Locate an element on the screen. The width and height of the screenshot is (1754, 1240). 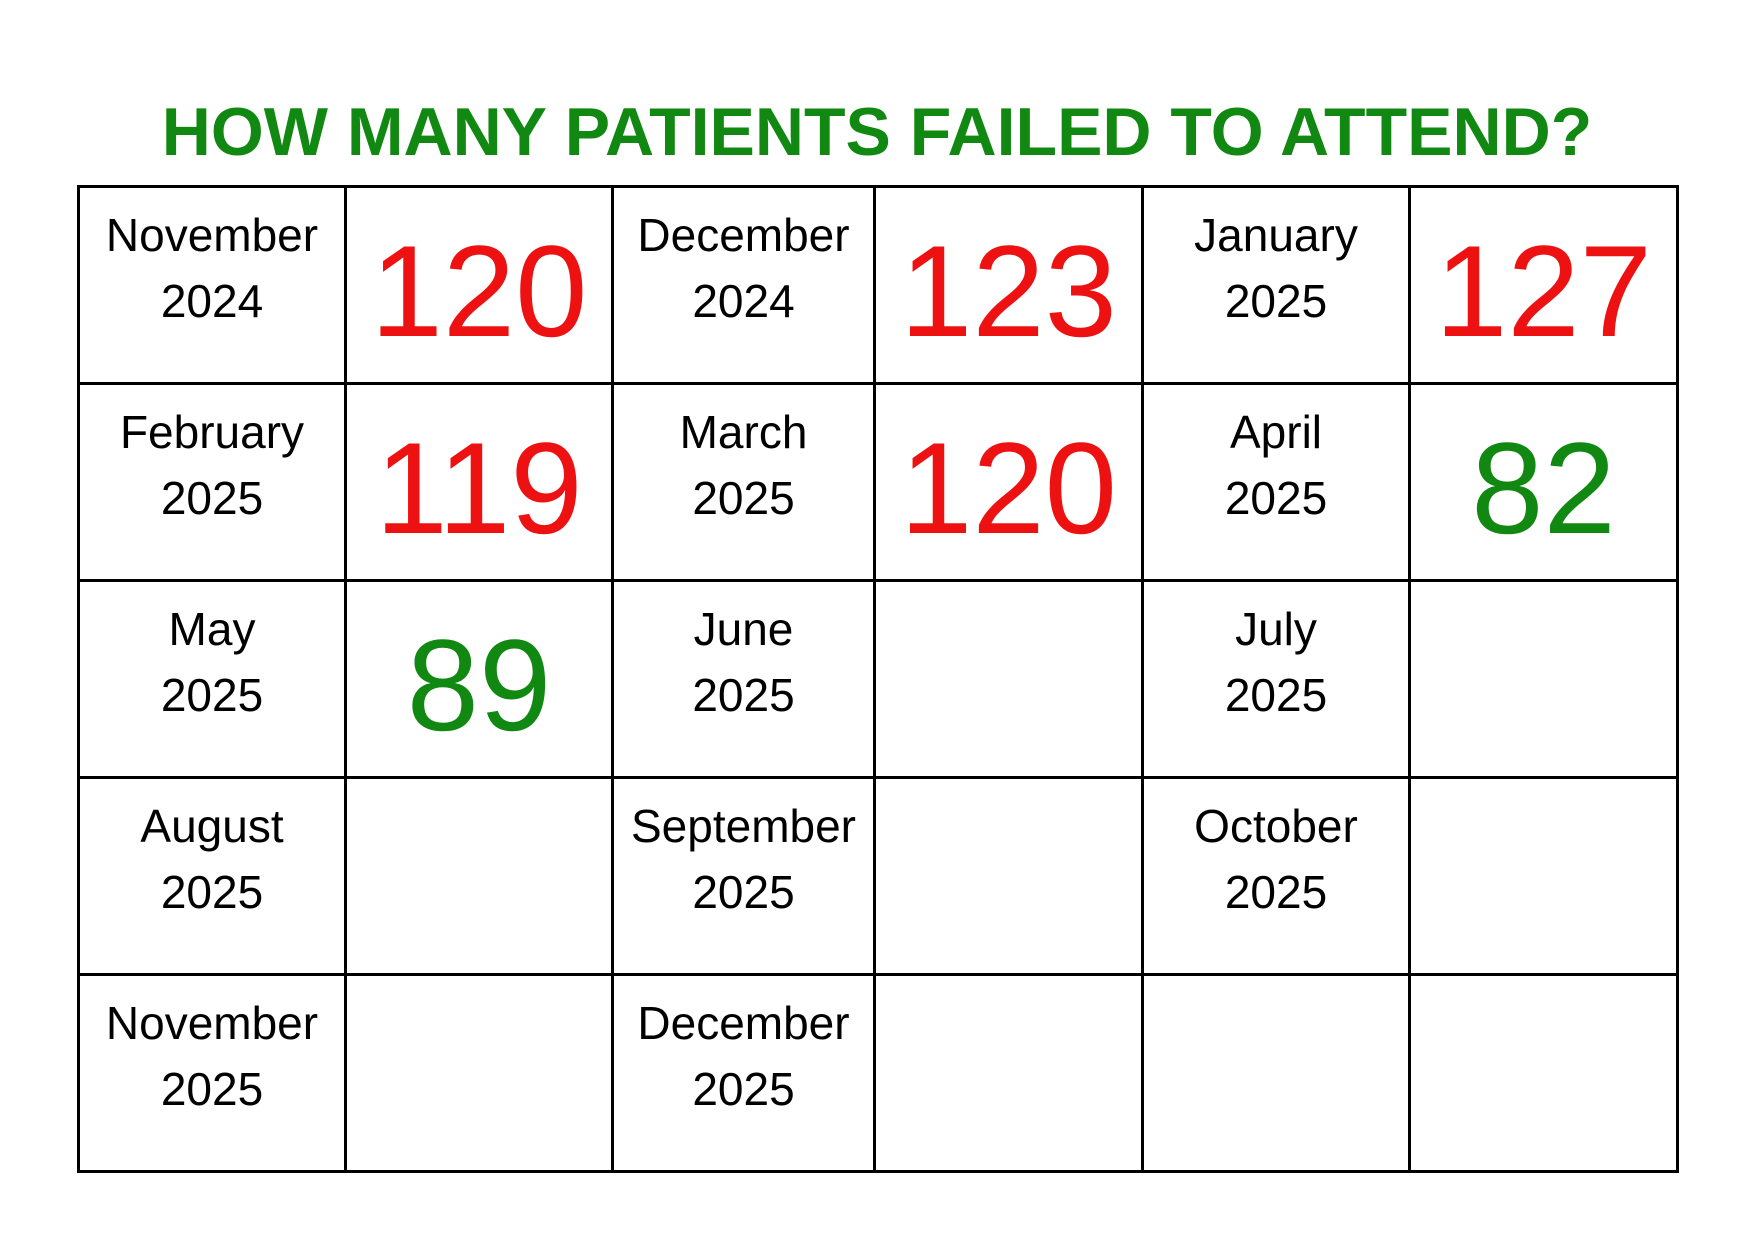
month-name: October is located at coordinates (1276, 826).